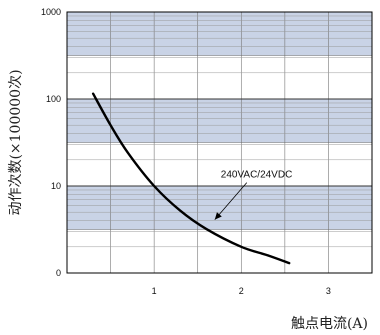 This screenshot has height=335, width=380. What do you see at coordinates (56, 186) in the screenshot?
I see `y-tick-label: 10` at bounding box center [56, 186].